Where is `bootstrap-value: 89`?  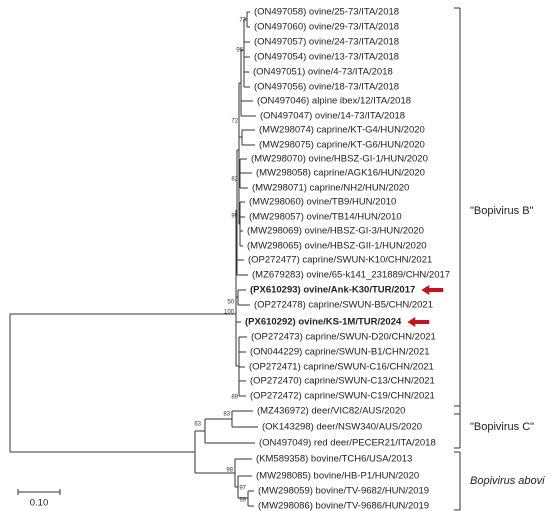 bootstrap-value: 89 is located at coordinates (234, 398).